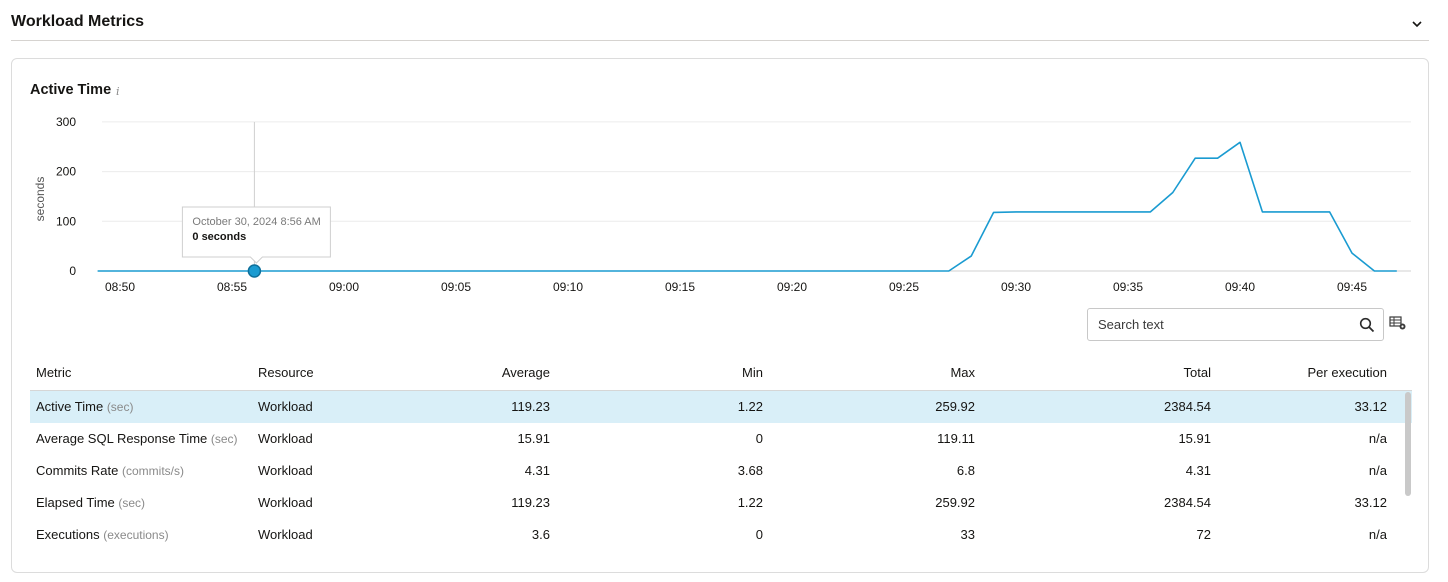  I want to click on header-min: Min, so click(752, 372).